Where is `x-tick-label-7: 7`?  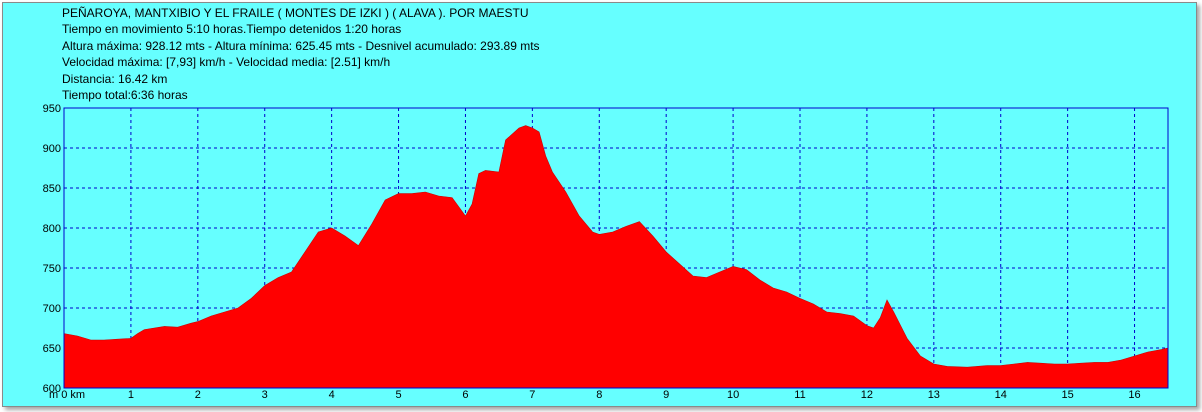
x-tick-label-7: 7 is located at coordinates (532, 395).